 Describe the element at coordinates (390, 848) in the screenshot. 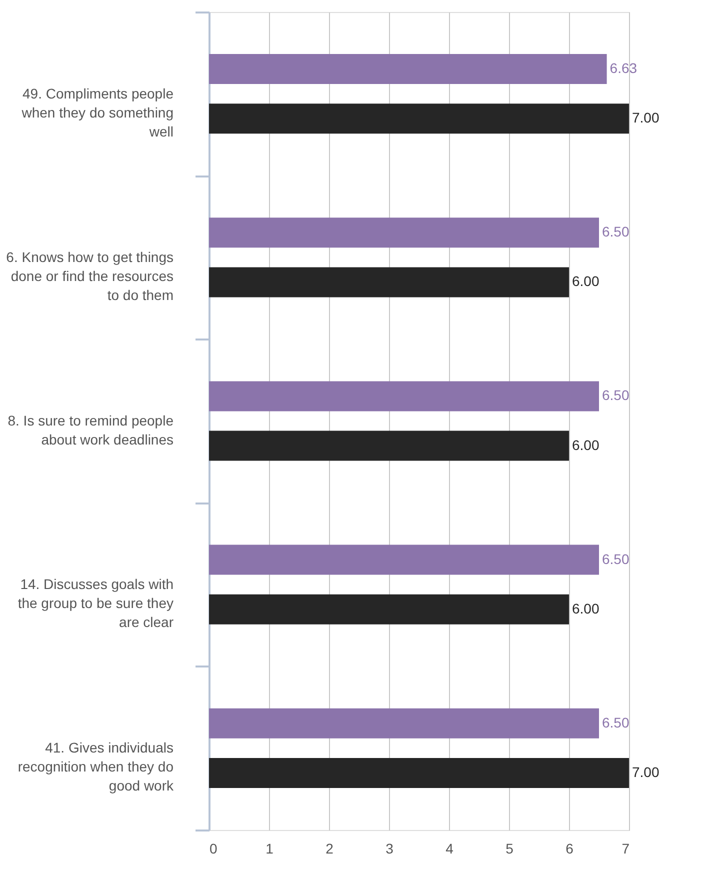

I see `x-tick-label: 3` at that location.